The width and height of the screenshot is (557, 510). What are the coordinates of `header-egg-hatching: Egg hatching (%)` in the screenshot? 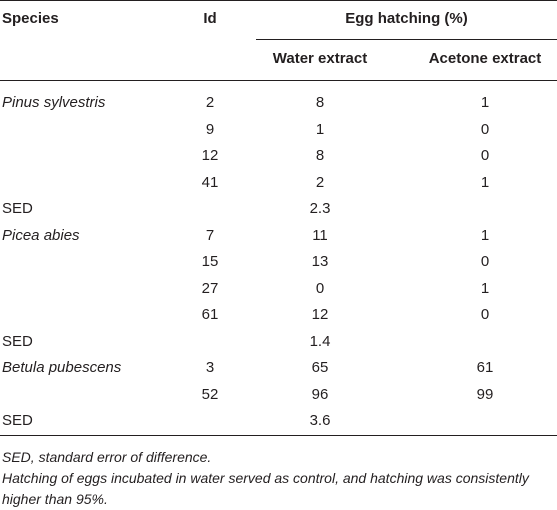 It's located at (406, 18).